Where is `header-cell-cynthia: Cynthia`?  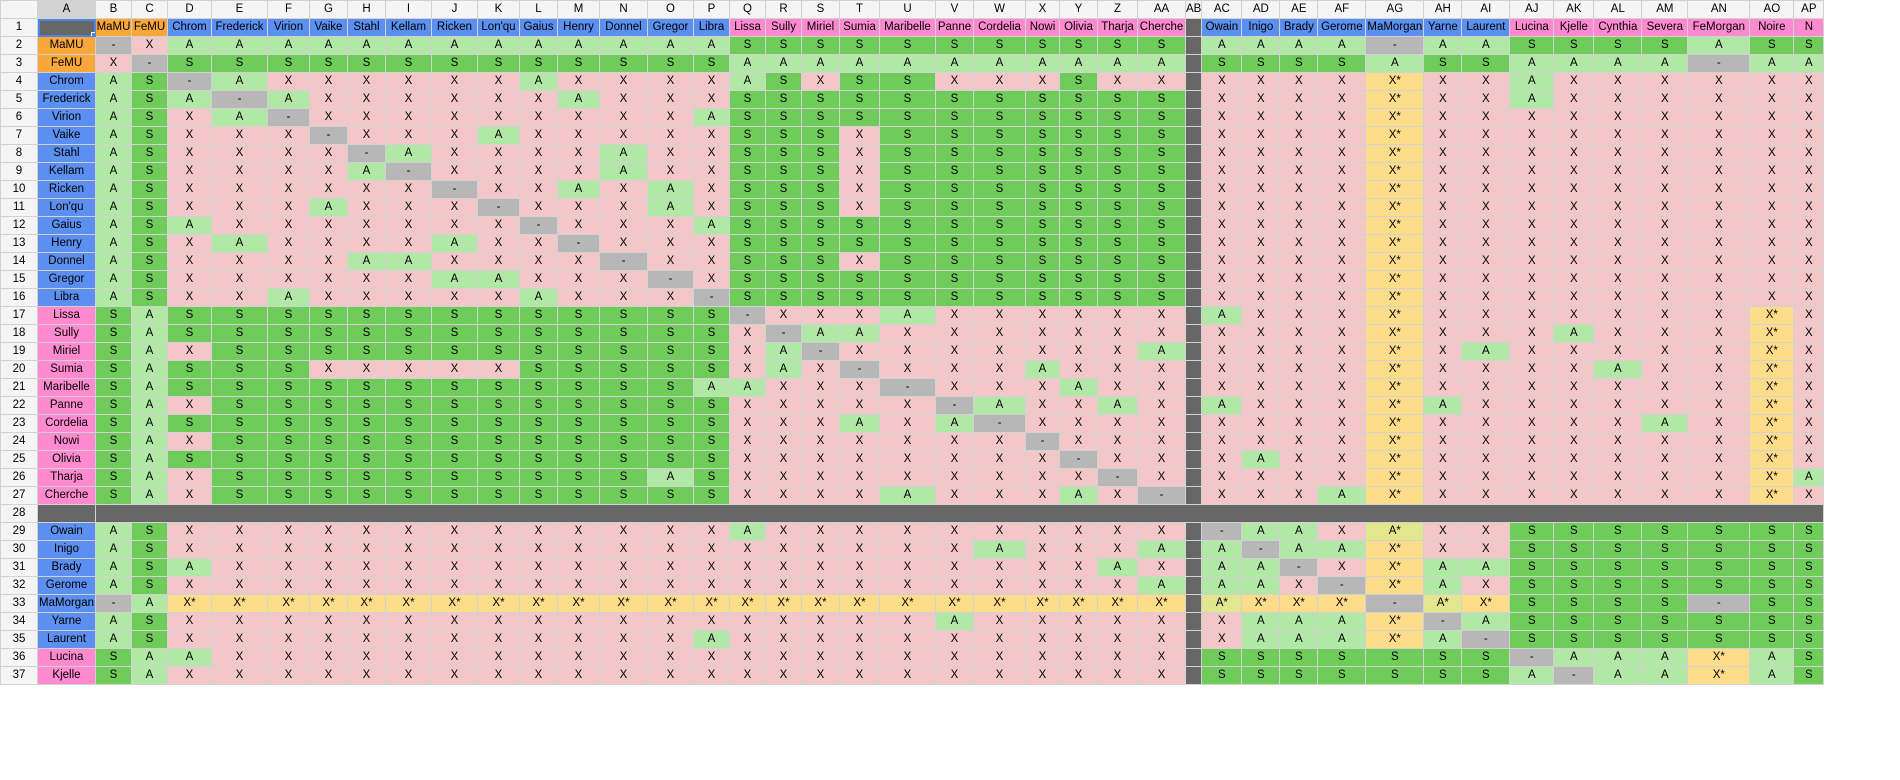 header-cell-cynthia: Cynthia is located at coordinates (1618, 27).